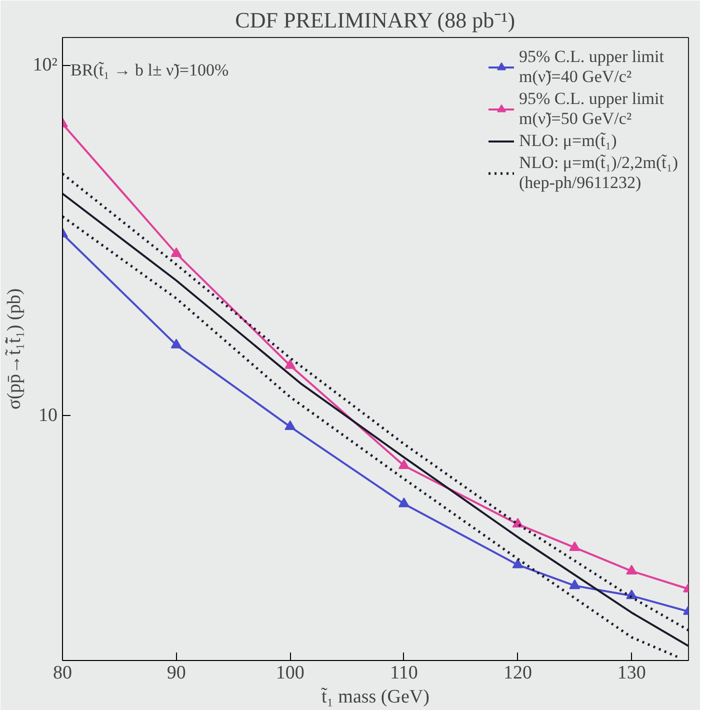  Describe the element at coordinates (290, 673) in the screenshot. I see `x-tick-label: 100` at that location.